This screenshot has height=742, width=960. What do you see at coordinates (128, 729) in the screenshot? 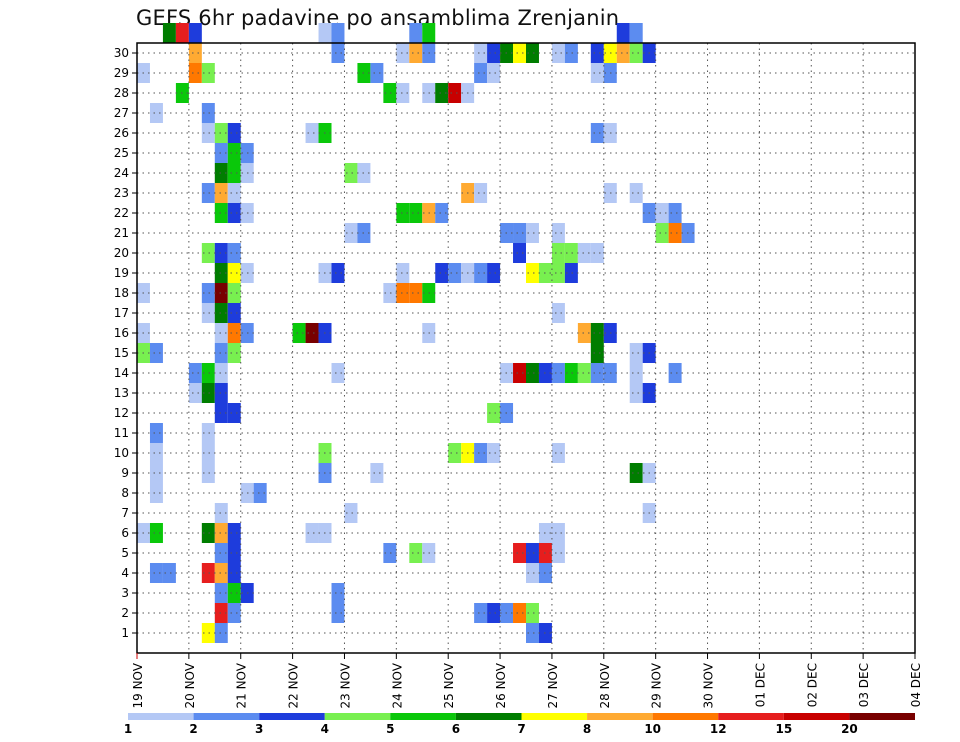
I see `colorbar-label: 1` at bounding box center [128, 729].